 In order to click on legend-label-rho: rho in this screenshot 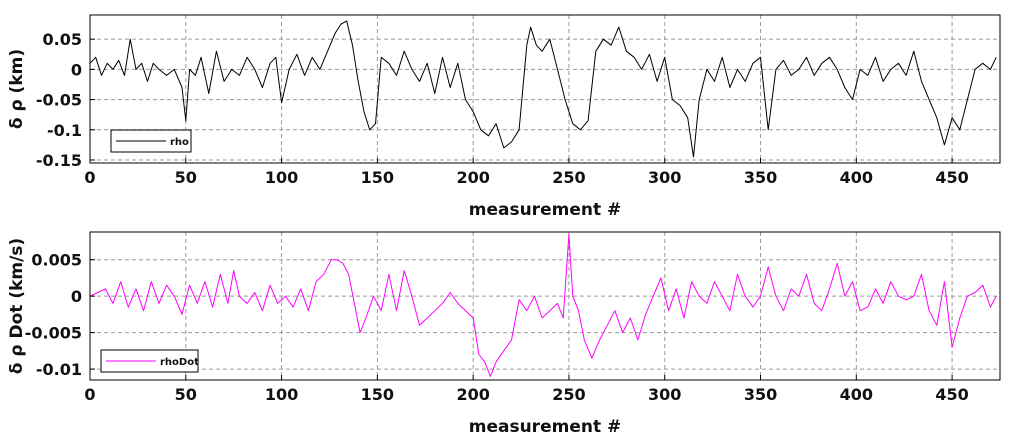, I will do `click(179, 142)`.